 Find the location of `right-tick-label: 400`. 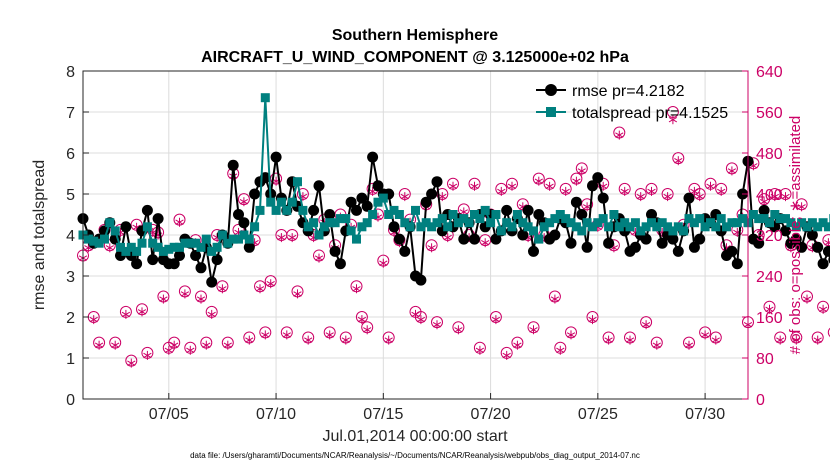

right-tick-label: 400 is located at coordinates (769, 195).